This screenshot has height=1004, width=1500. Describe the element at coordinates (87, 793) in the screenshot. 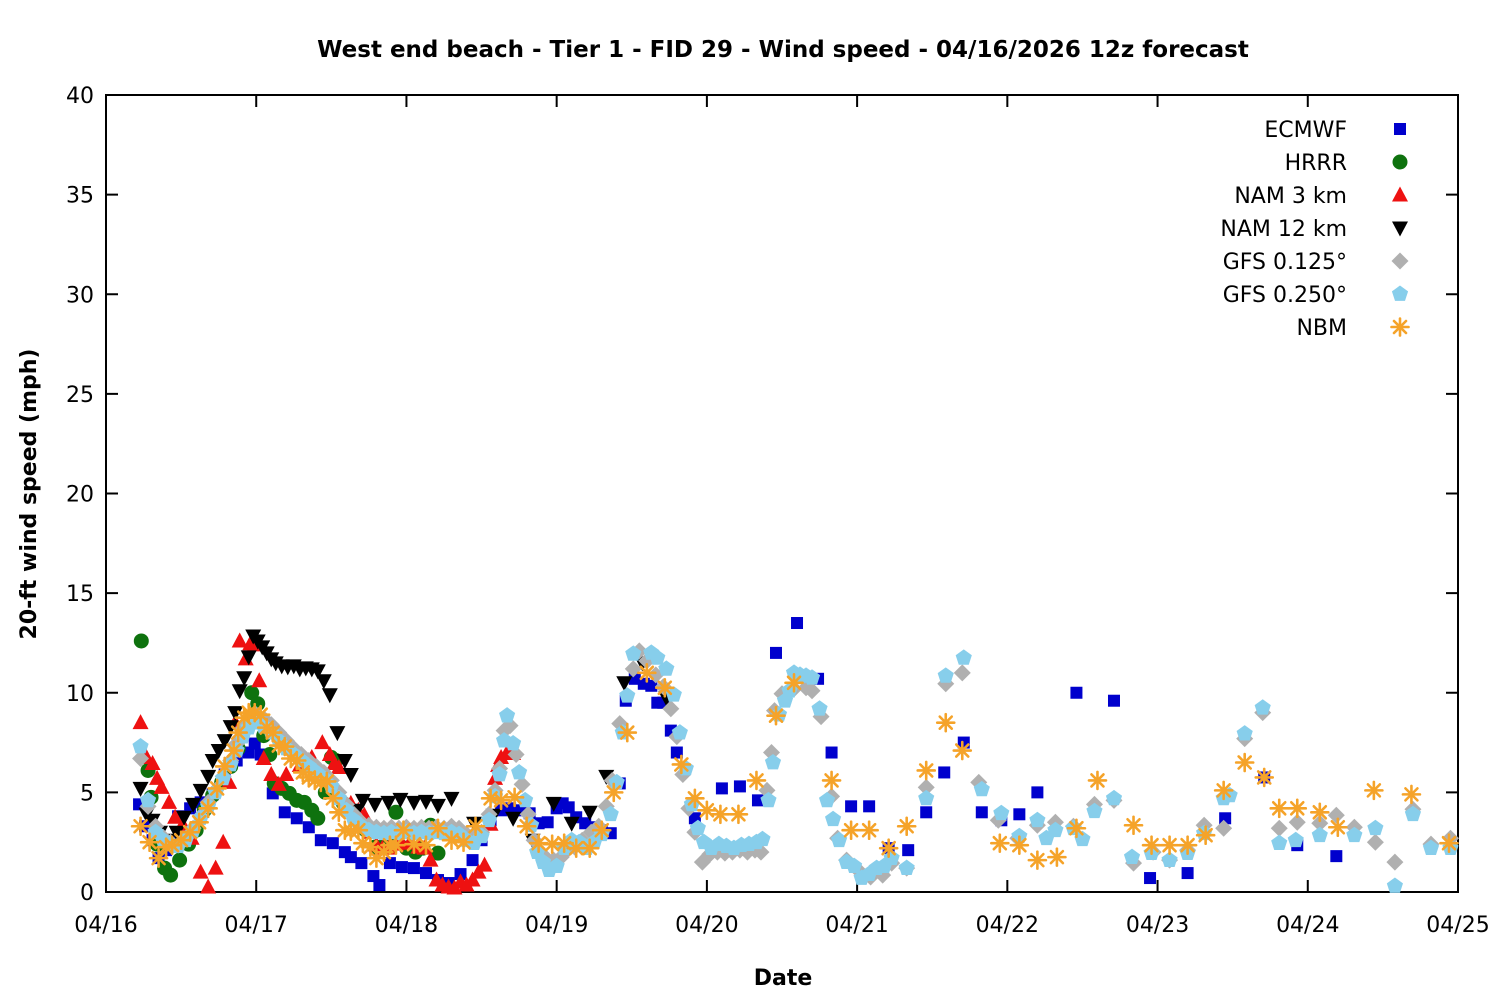

I see `y-tick-label: 5` at that location.